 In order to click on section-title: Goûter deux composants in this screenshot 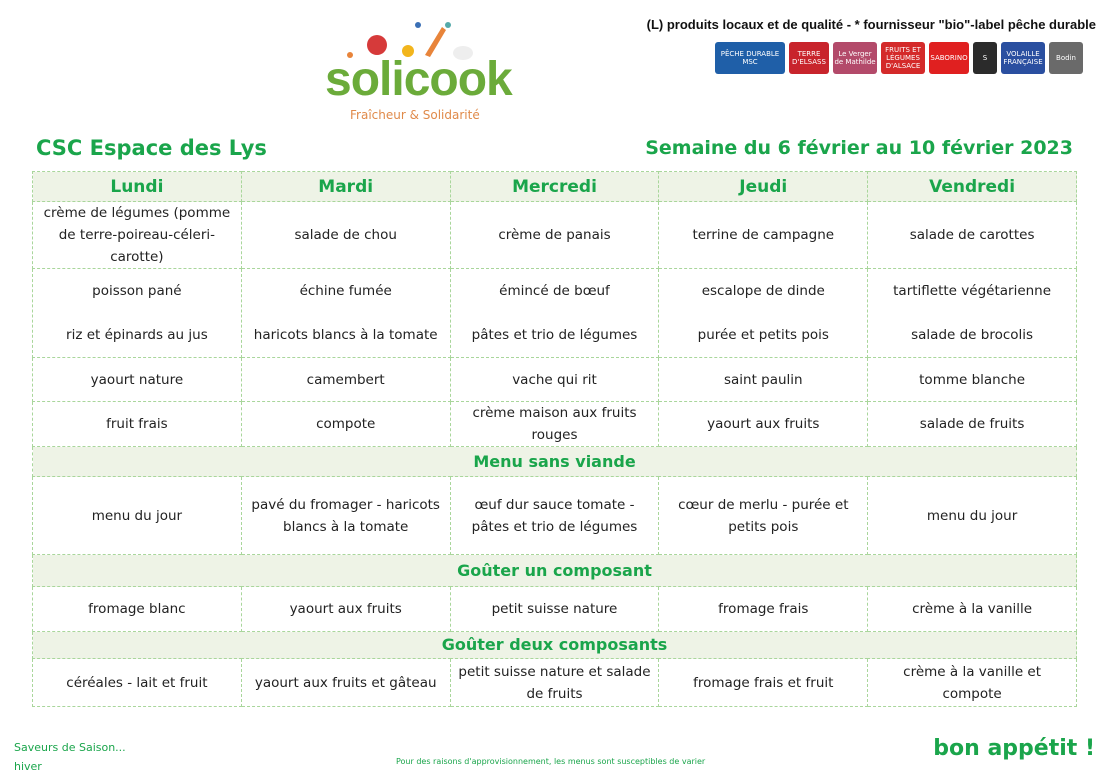, I will do `click(554, 645)`.